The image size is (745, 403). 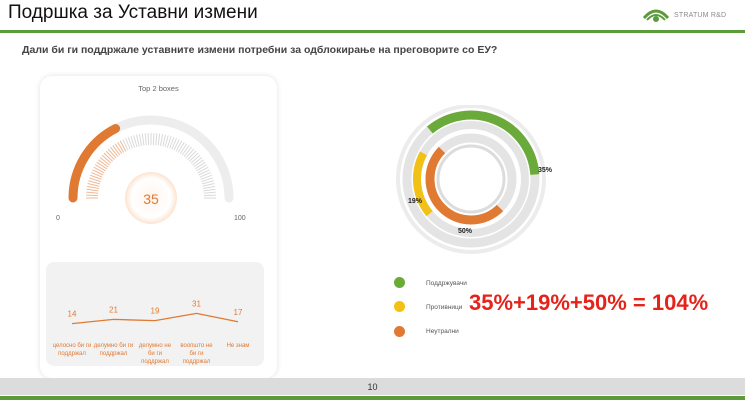 I want to click on gauge-value-label: 35, so click(x=151, y=199).